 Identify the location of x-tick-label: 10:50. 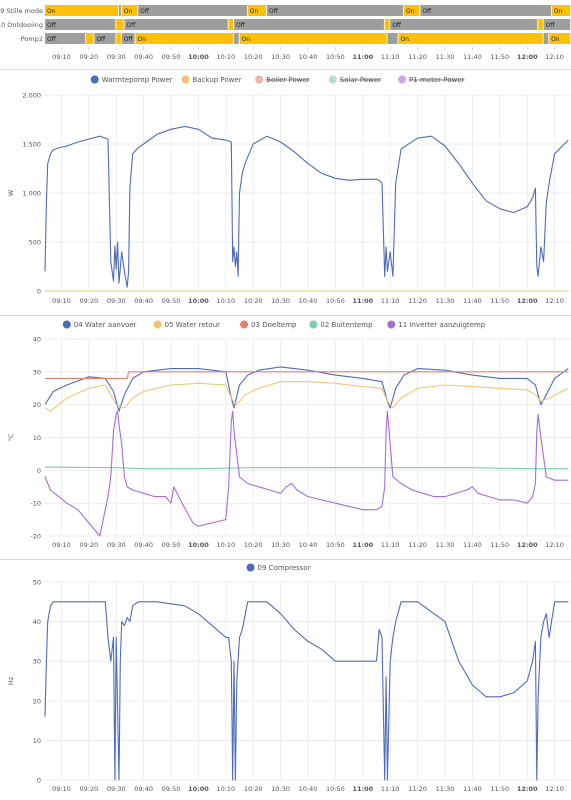
(335, 545).